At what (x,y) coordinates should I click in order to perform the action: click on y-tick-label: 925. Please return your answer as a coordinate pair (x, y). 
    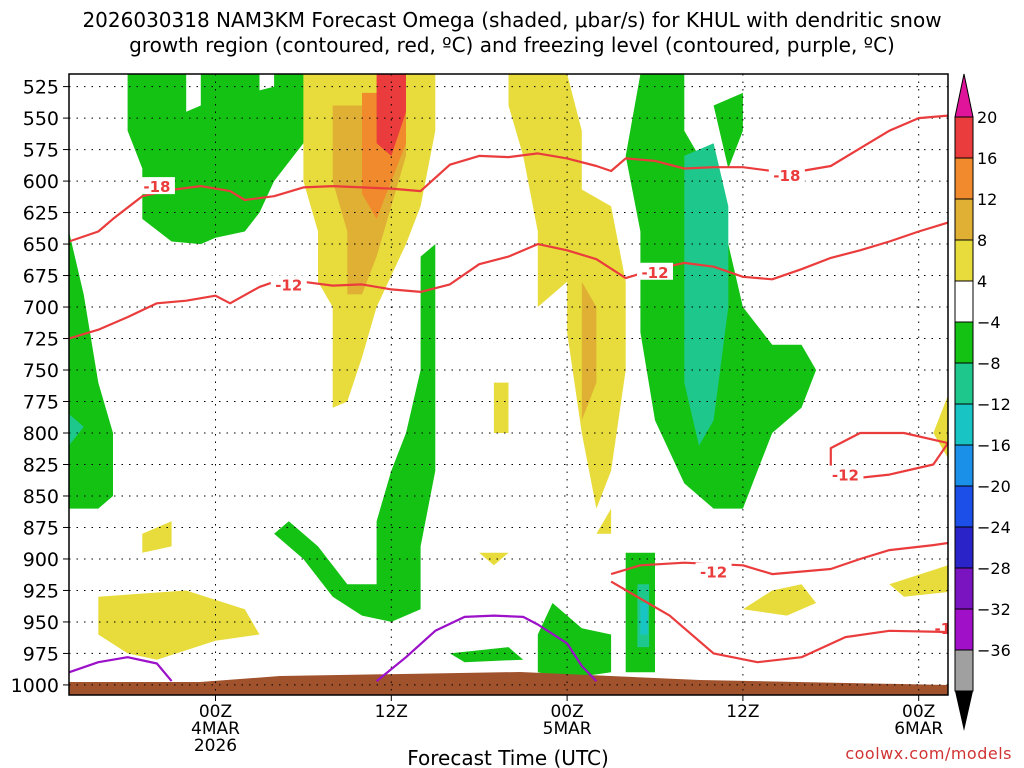
    Looking at the image, I should click on (41, 591).